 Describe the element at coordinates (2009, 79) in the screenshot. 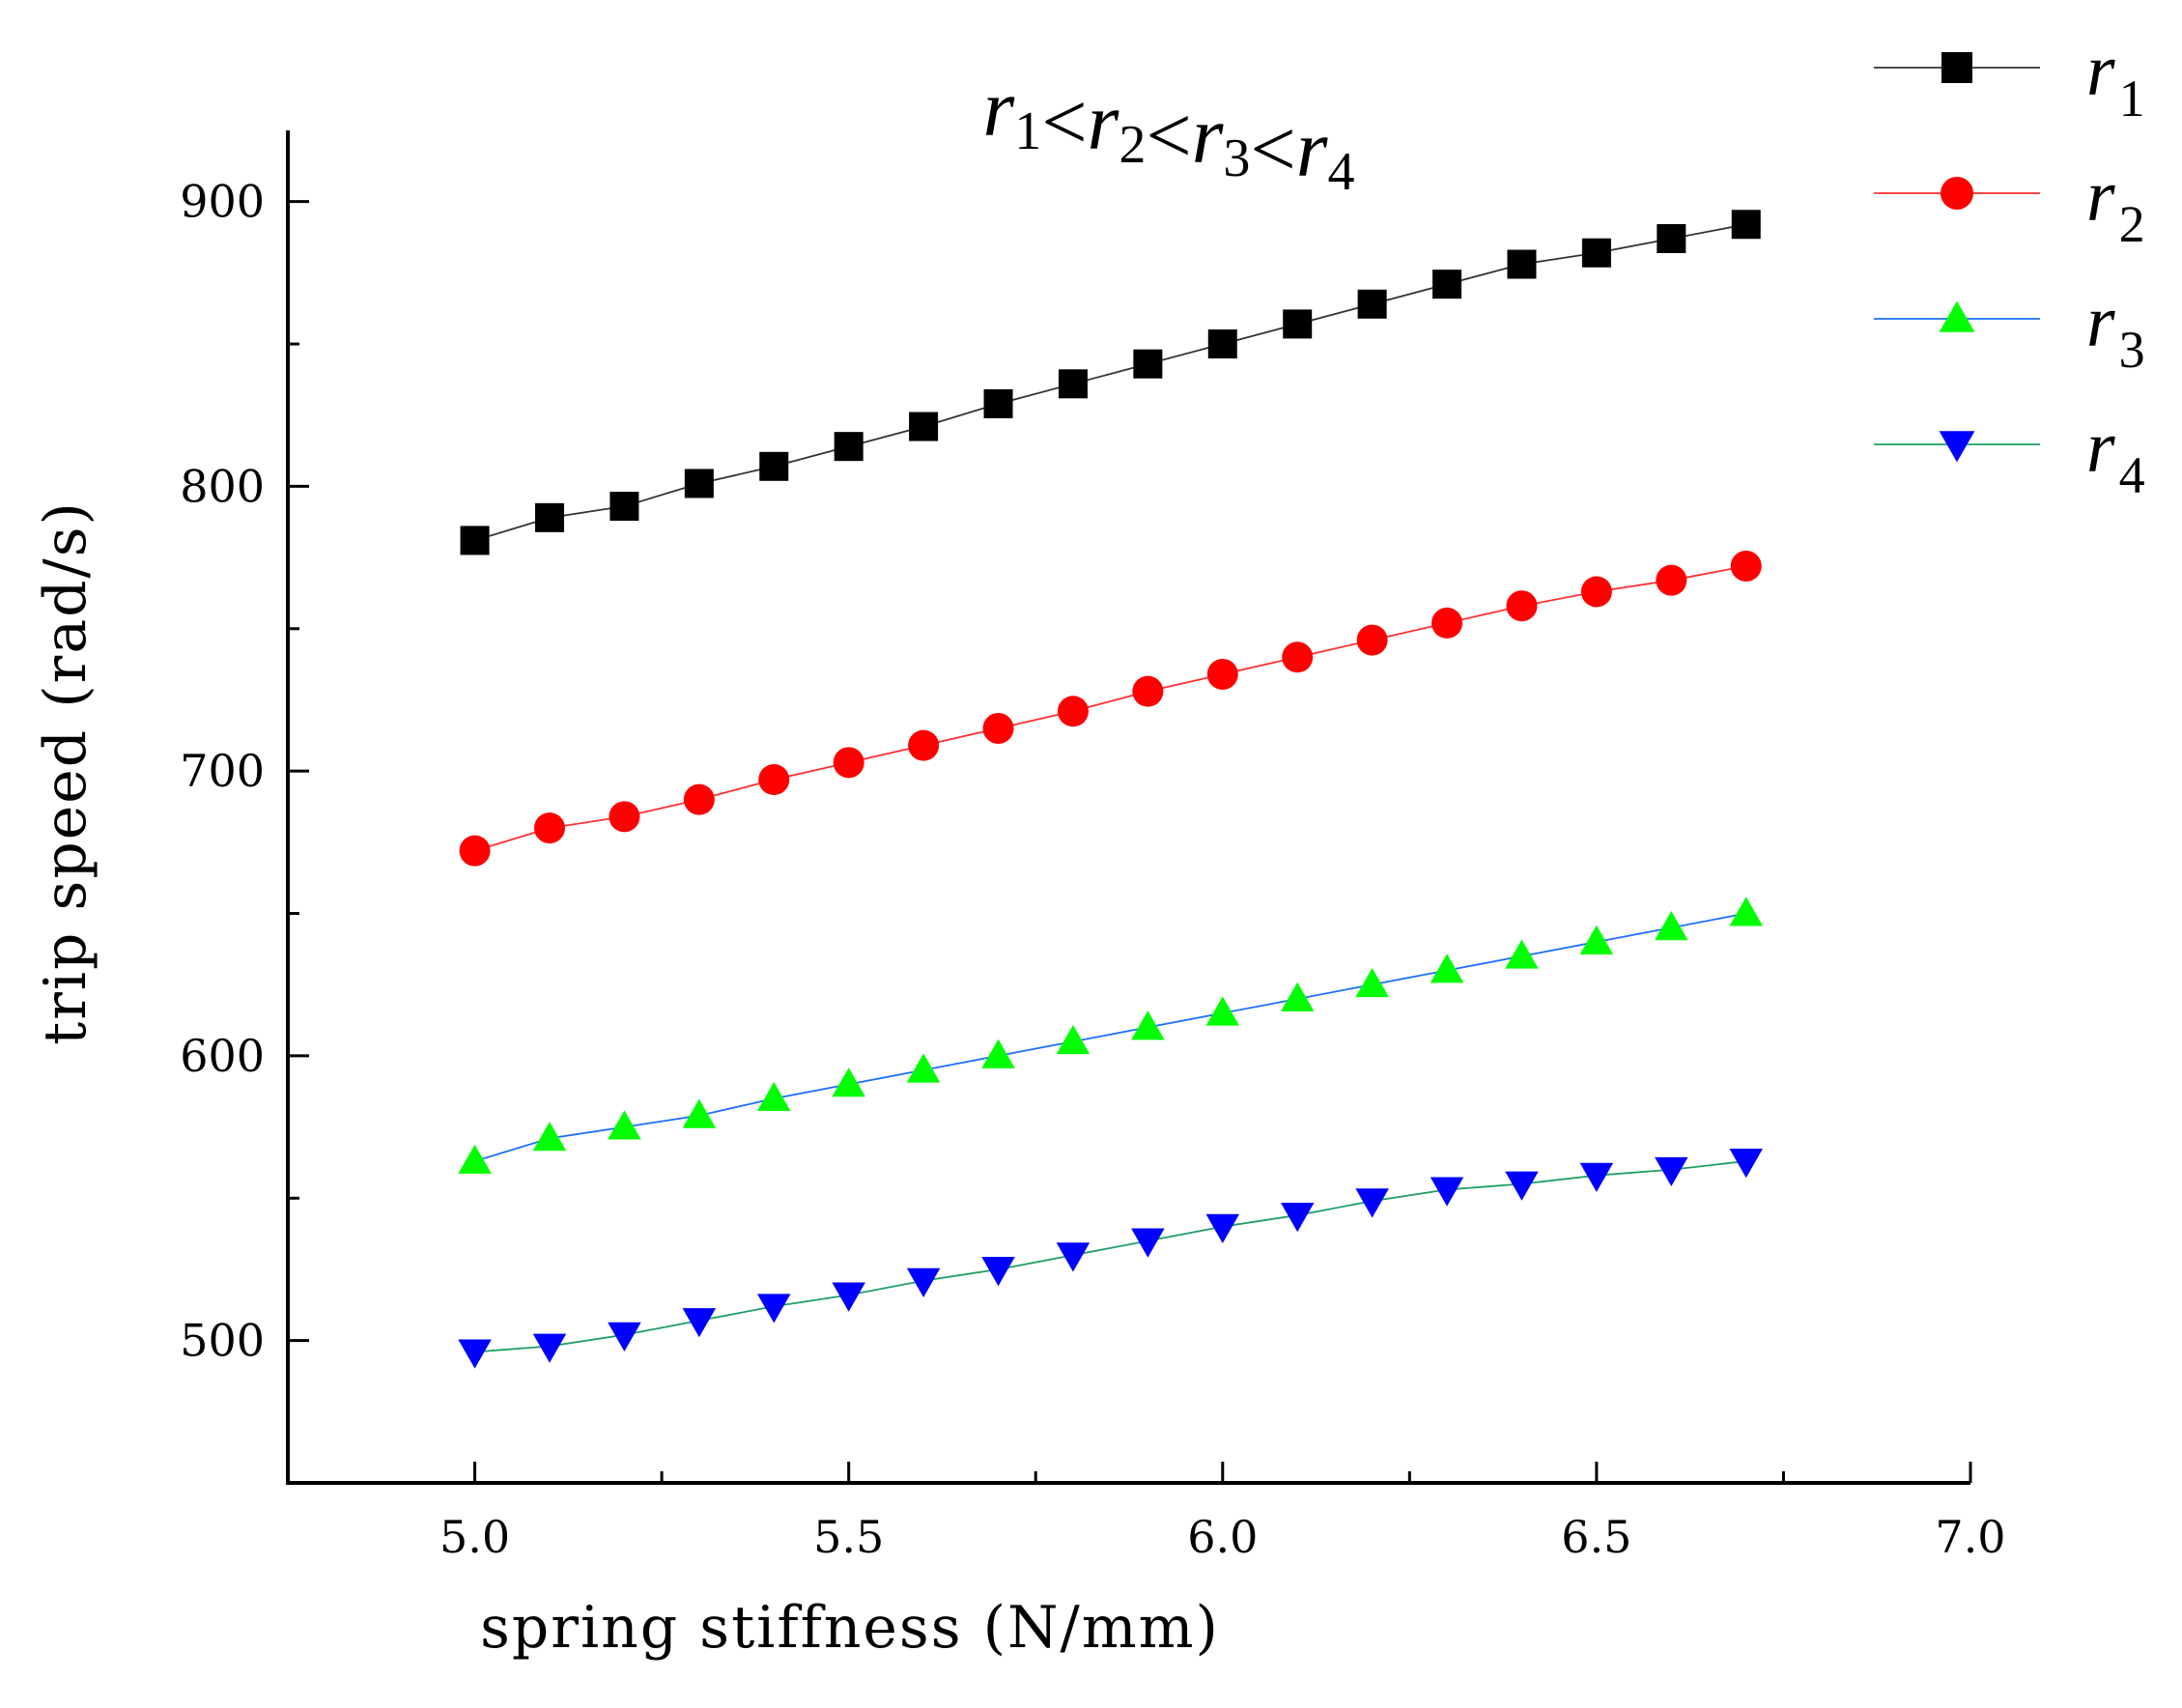

I see `legend-item-r1: r1` at that location.